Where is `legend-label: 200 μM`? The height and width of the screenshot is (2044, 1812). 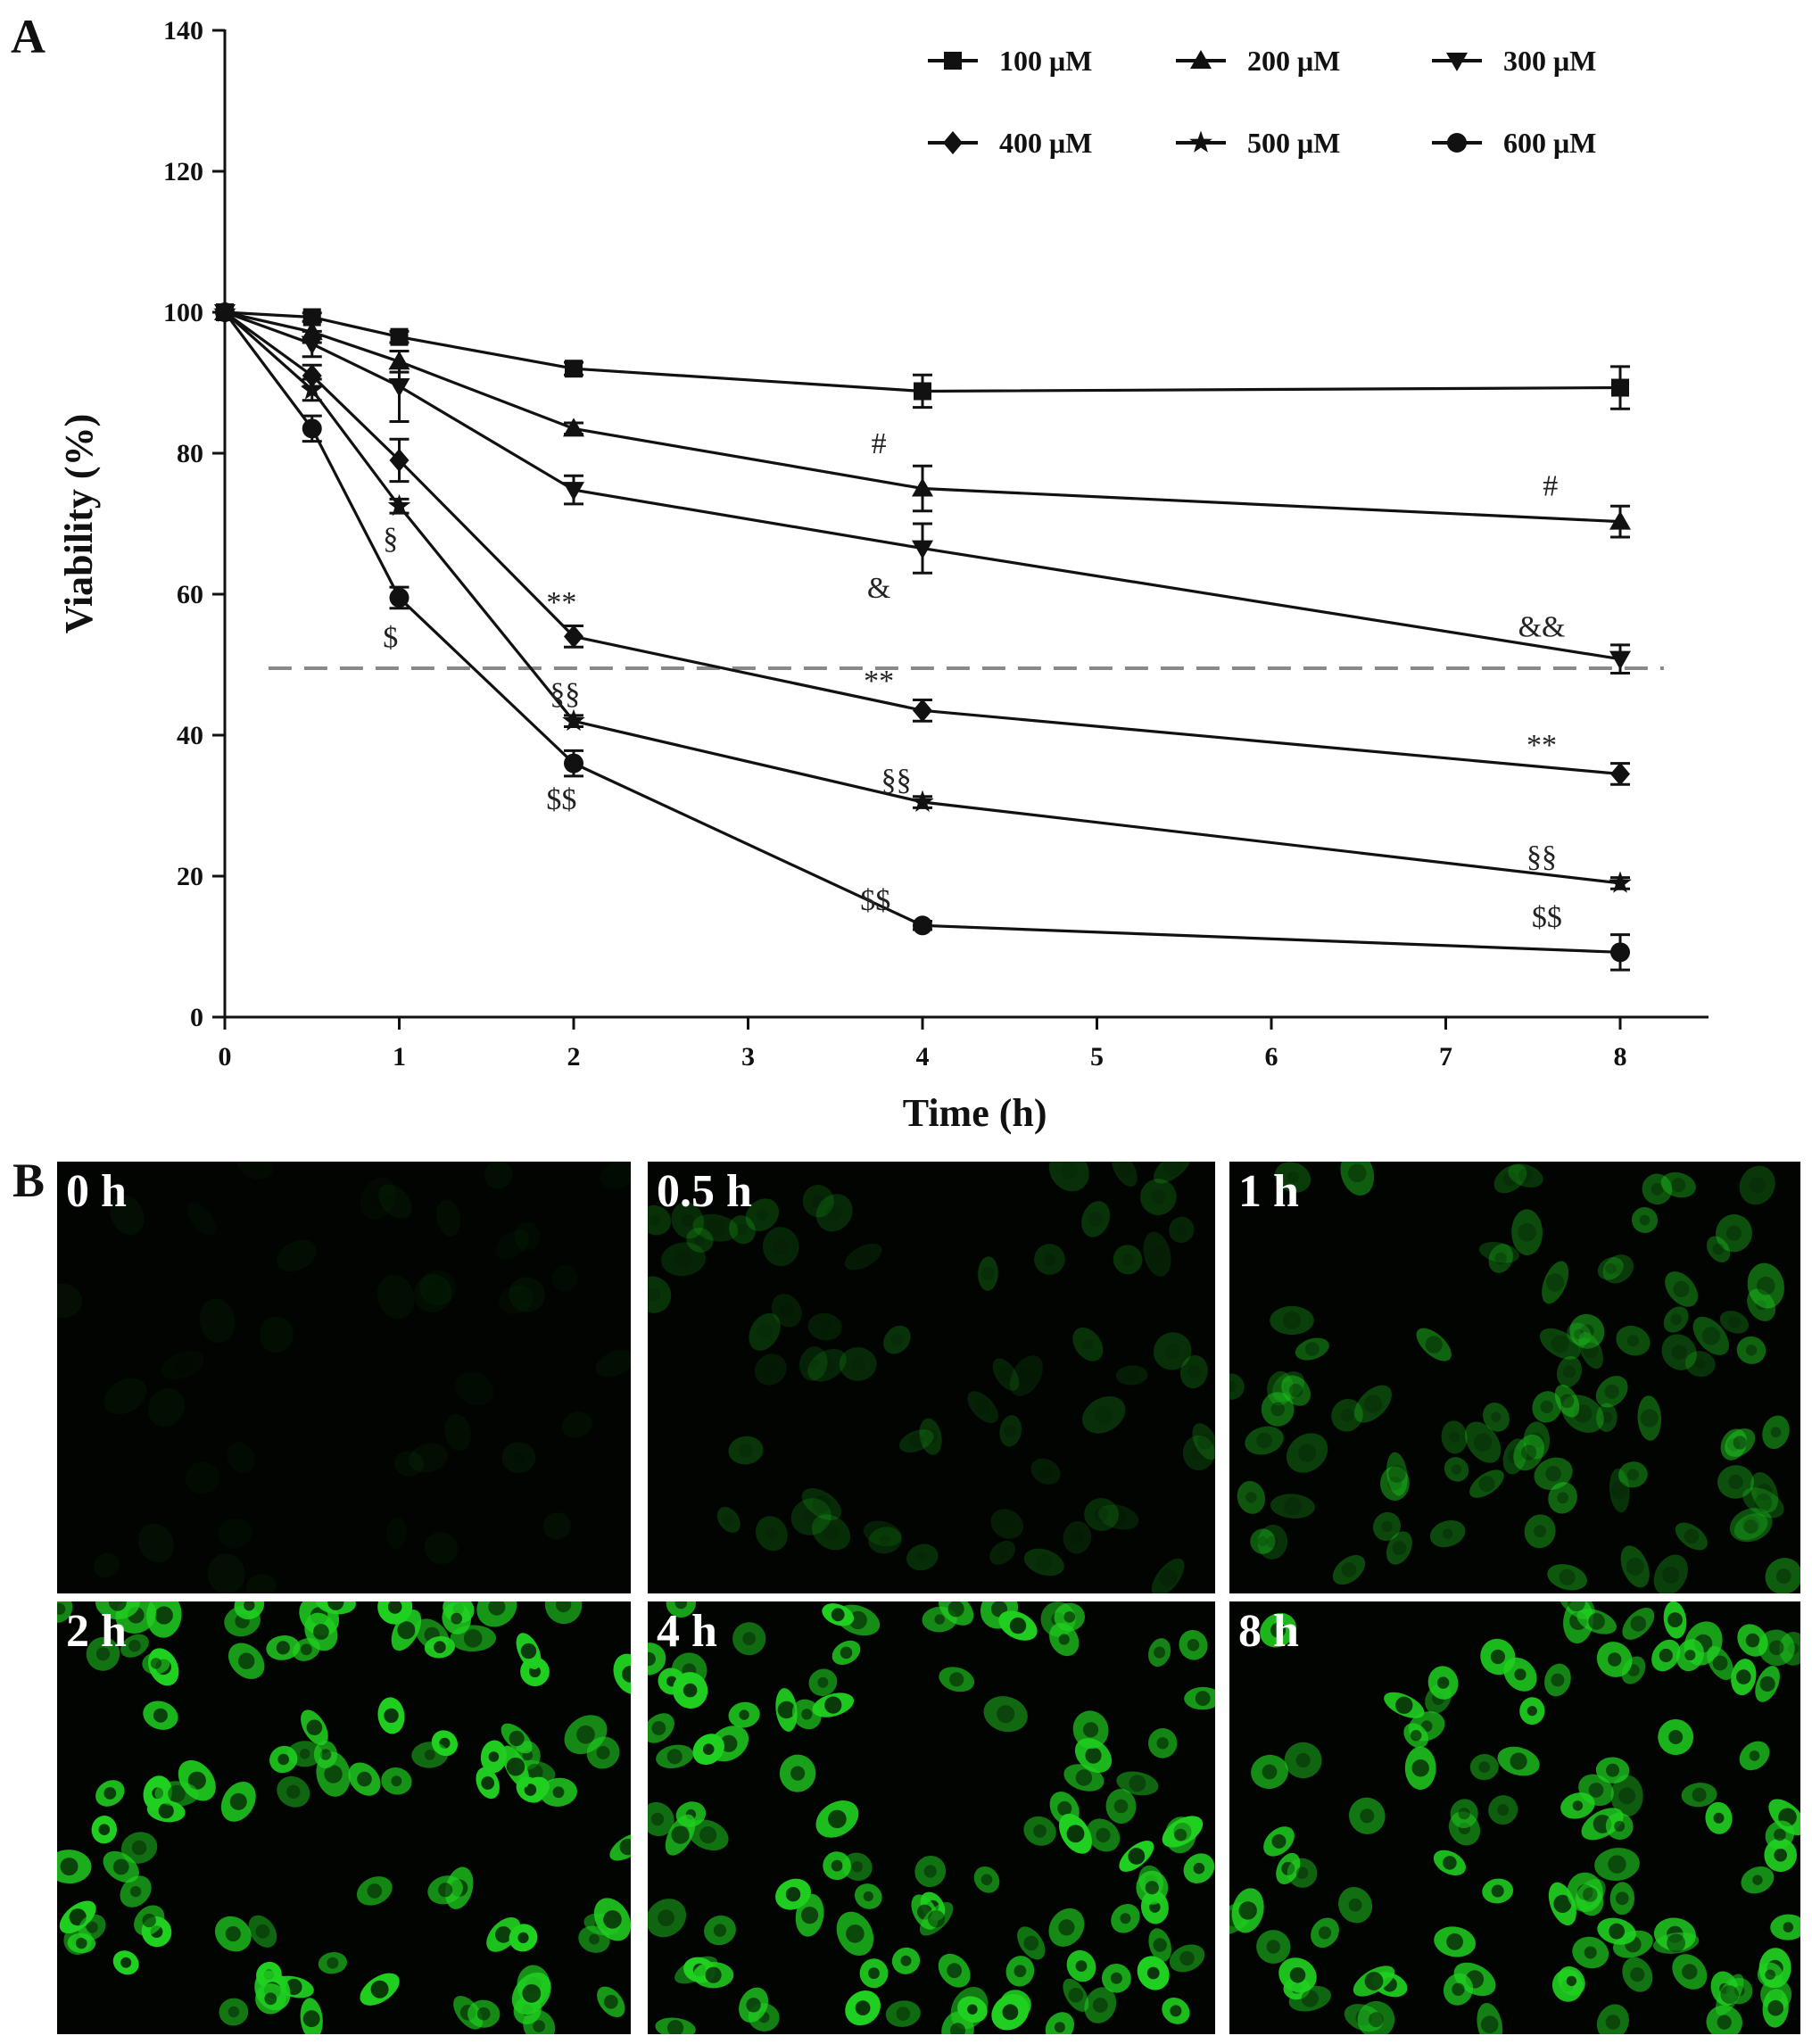
legend-label: 200 μM is located at coordinates (1293, 61).